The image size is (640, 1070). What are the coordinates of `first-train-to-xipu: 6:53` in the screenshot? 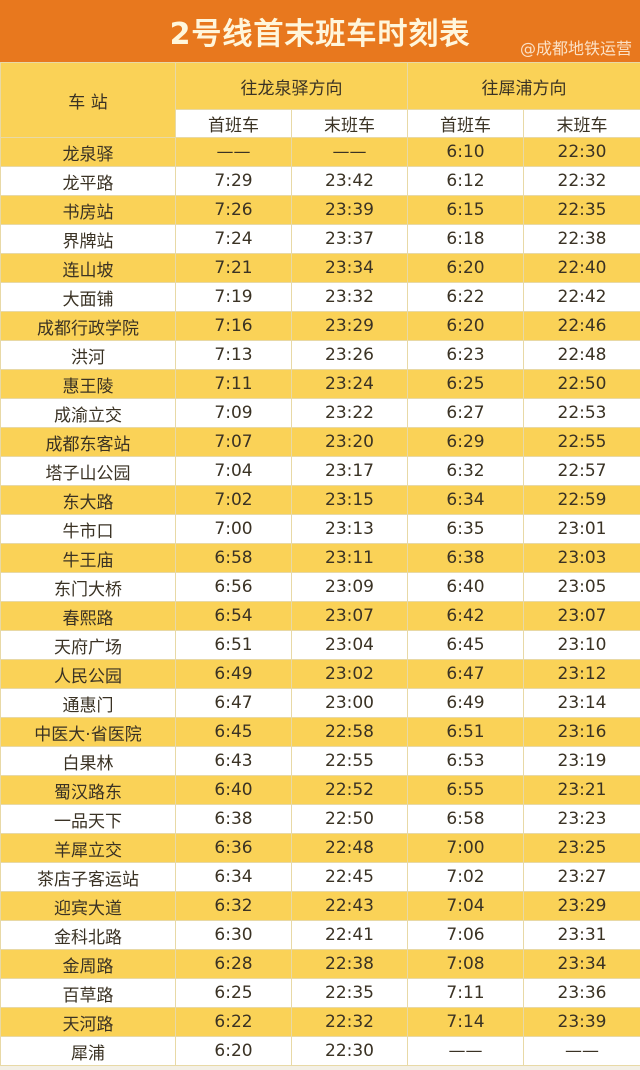 It's located at (465, 761).